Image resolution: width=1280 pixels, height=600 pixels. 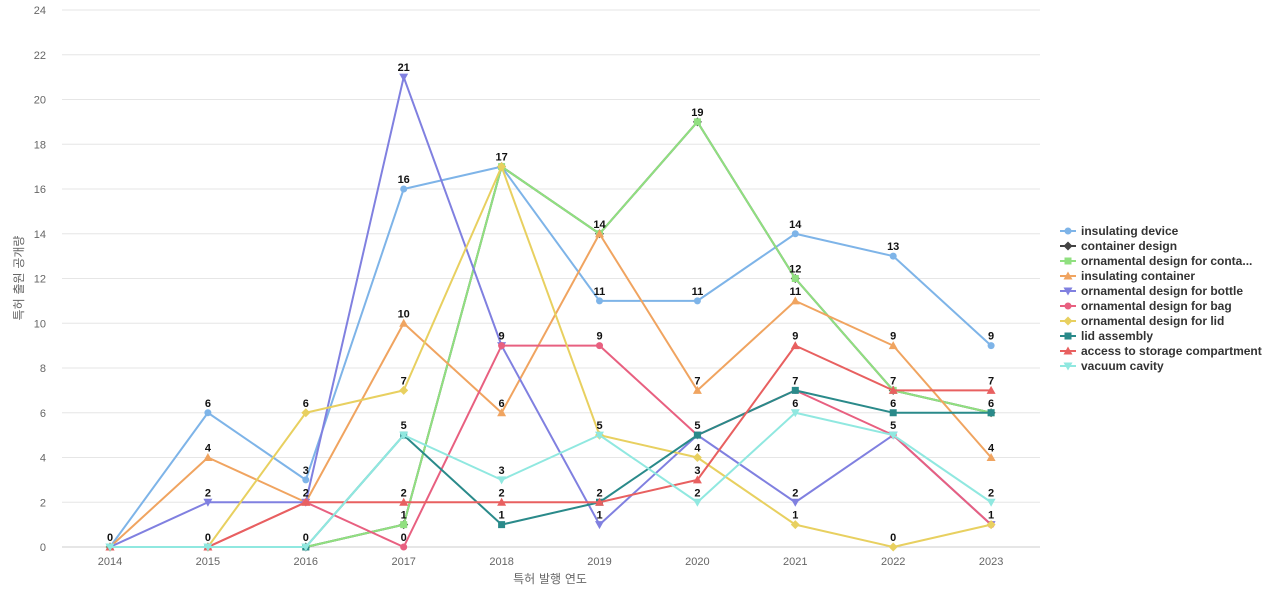 I want to click on y-tick-label: 16, so click(x=40, y=190).